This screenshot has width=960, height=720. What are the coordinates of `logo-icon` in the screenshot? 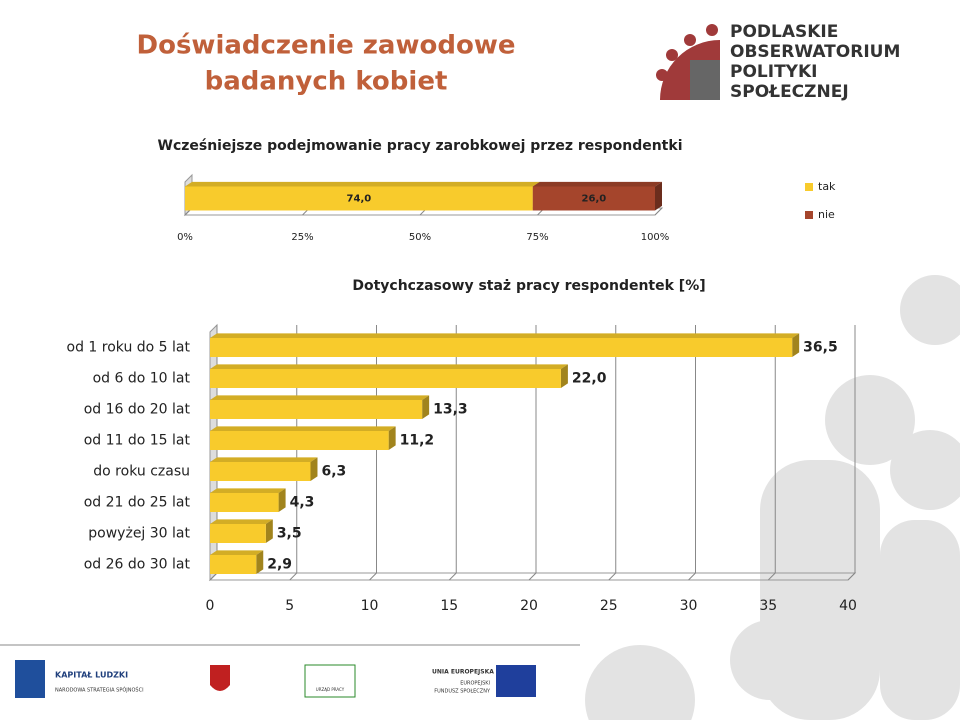 It's located at (688, 62).